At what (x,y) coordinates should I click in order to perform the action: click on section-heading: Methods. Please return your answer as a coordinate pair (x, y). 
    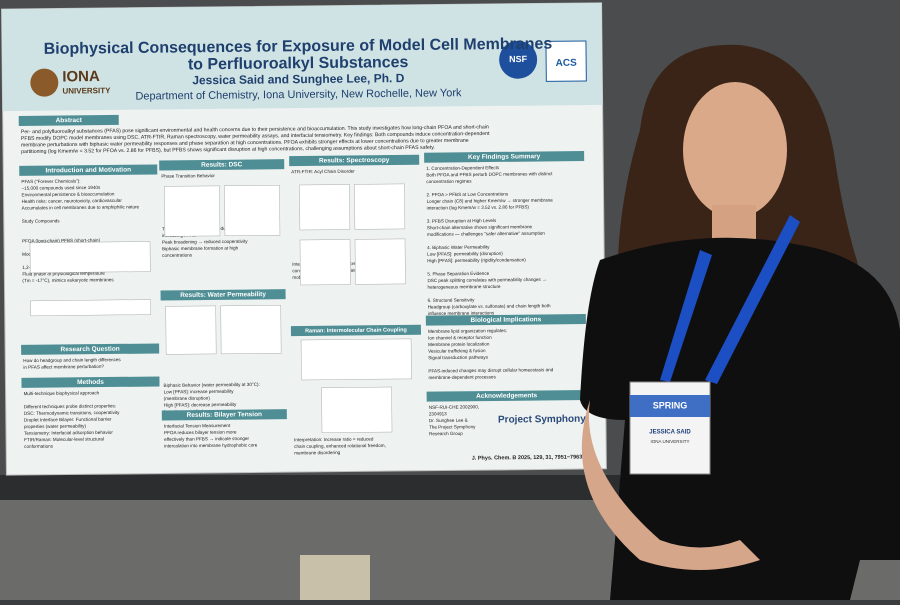
    Looking at the image, I should click on (90, 382).